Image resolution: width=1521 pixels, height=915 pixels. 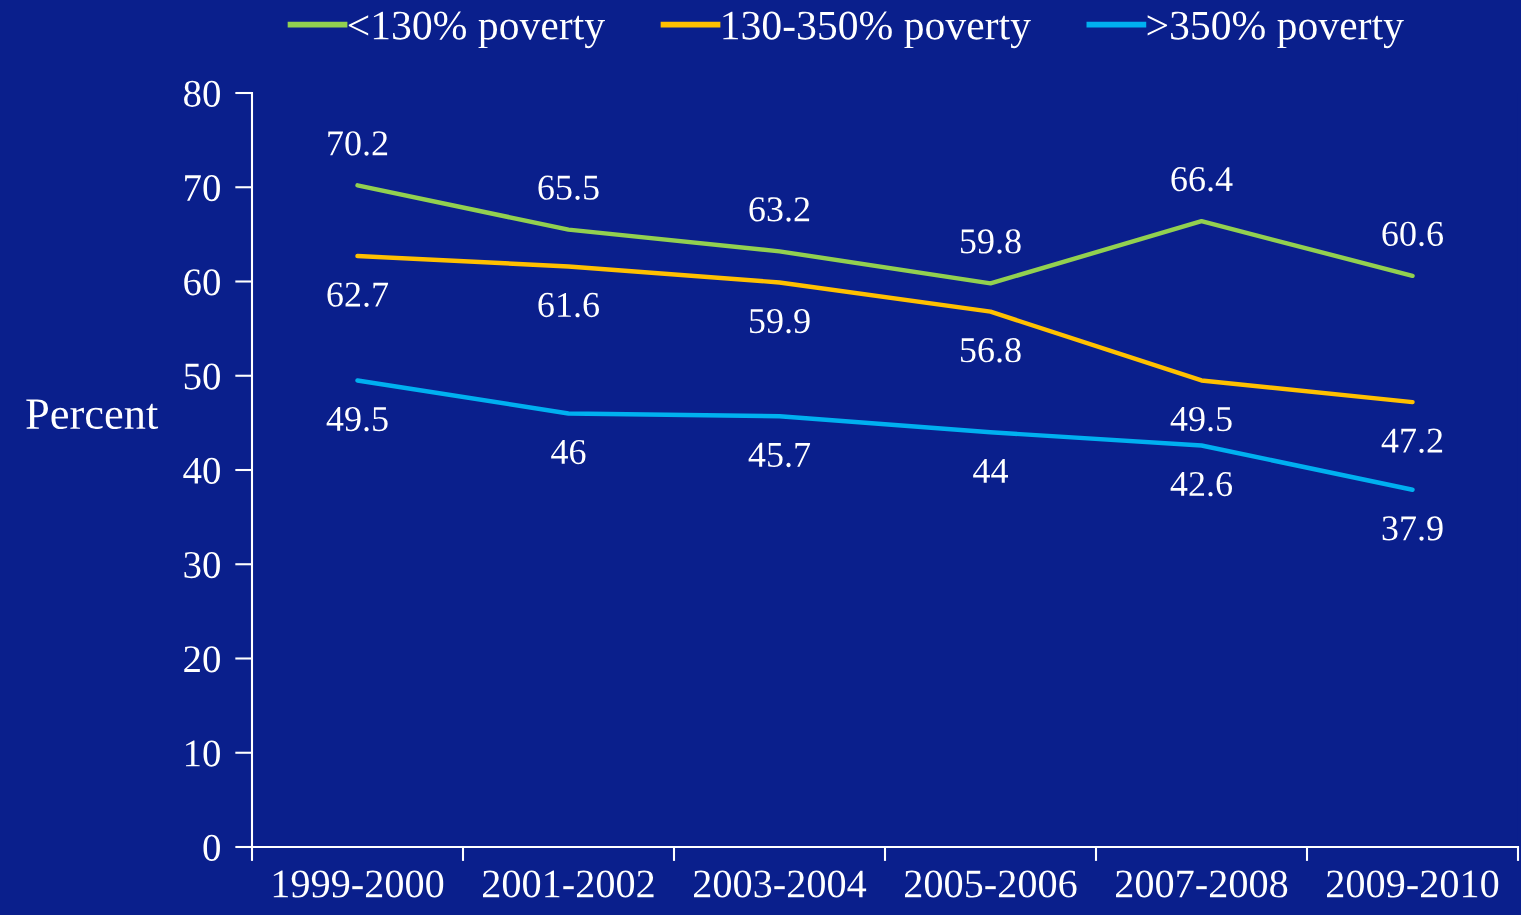 What do you see at coordinates (201, 470) in the screenshot?
I see `y-tick-label: 40` at bounding box center [201, 470].